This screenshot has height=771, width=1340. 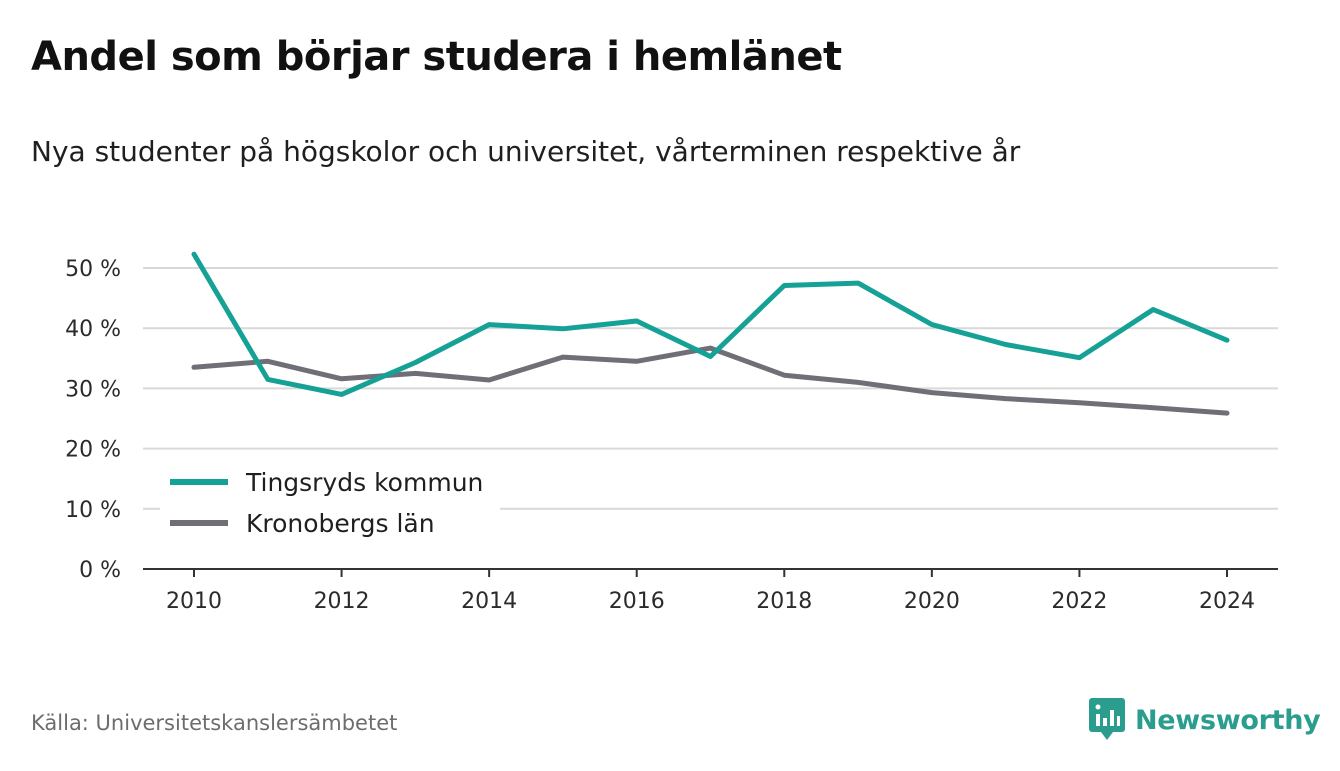 I want to click on x-tick-label: 2010, so click(x=194, y=601).